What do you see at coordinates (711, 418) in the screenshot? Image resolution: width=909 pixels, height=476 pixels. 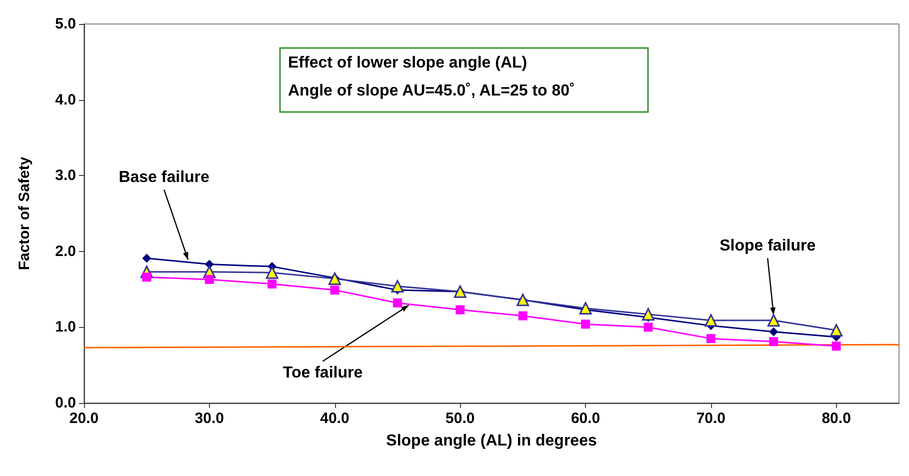 I see `x-tick-label: 70.0` at bounding box center [711, 418].